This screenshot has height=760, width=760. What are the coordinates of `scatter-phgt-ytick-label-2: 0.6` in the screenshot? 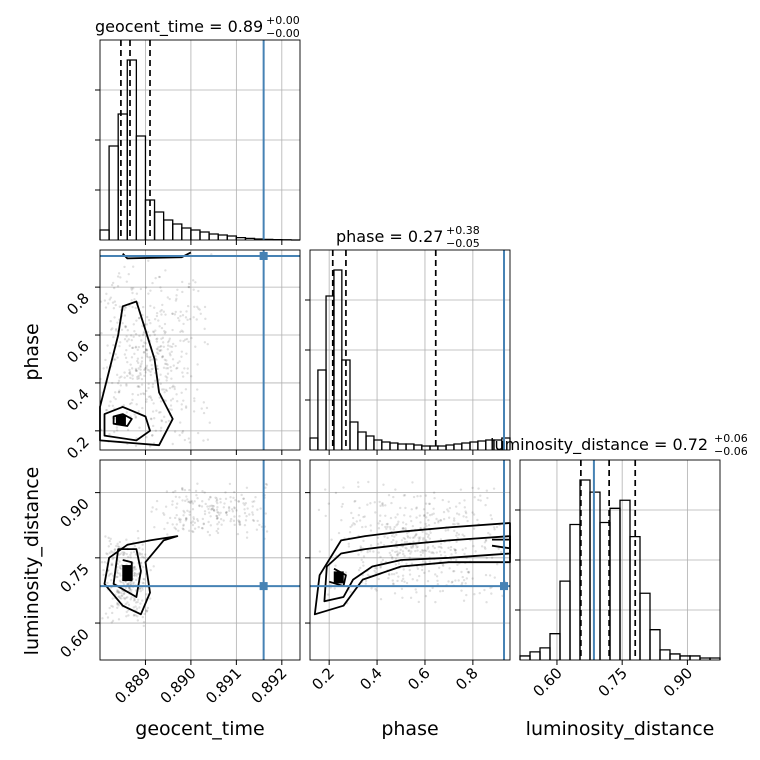 It's located at (78, 352).